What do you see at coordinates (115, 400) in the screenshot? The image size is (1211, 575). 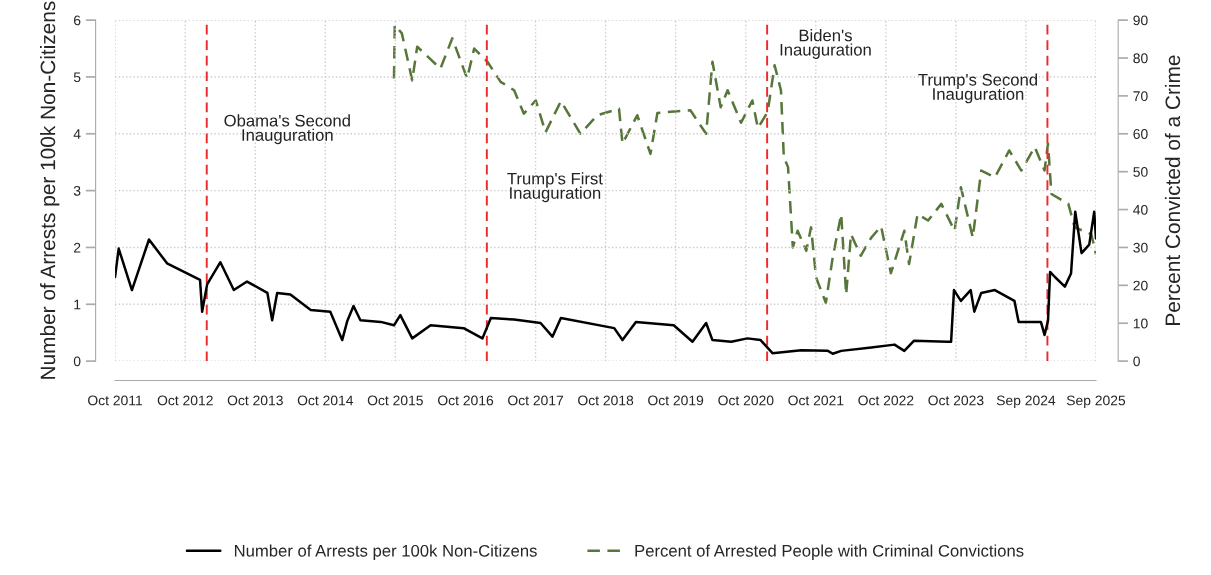 I see `x-tick-label: Oct 2011` at bounding box center [115, 400].